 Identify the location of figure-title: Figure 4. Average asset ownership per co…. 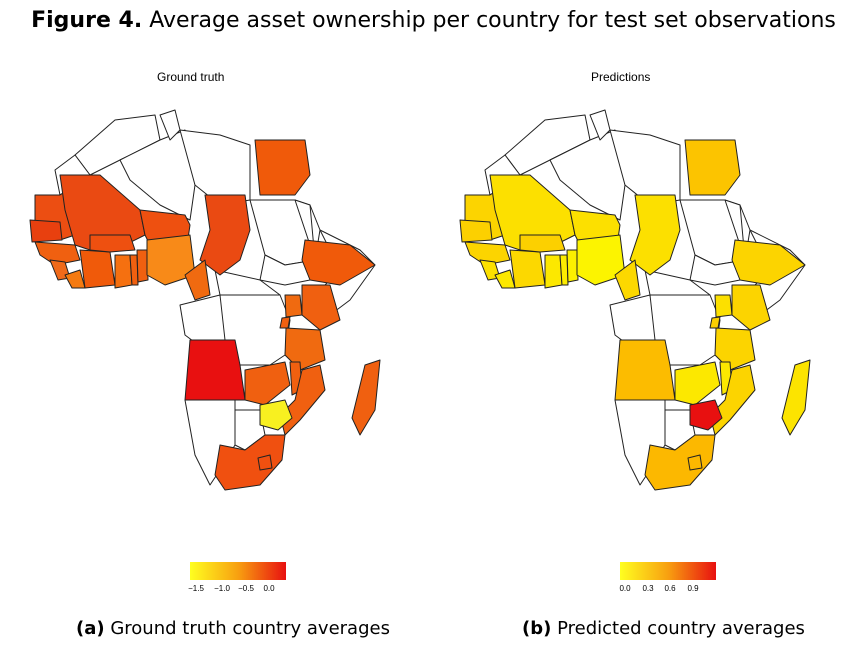
(433, 20).